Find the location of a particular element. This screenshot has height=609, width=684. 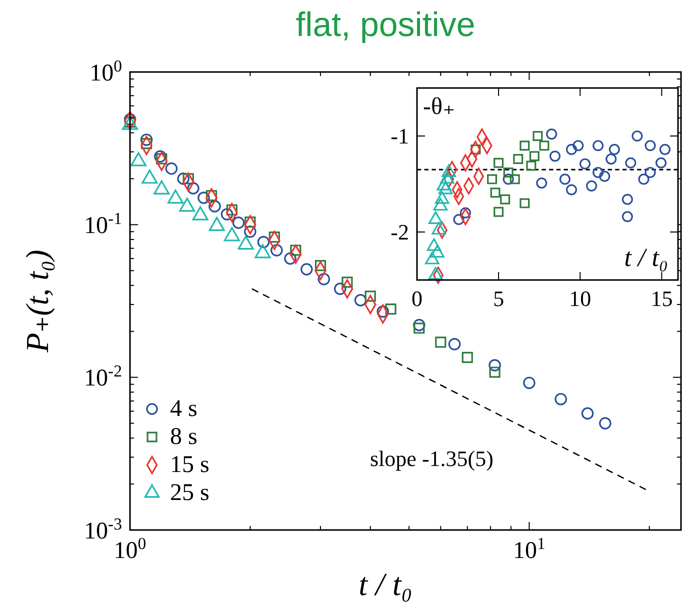

y-axis-title: P₊(t, t₀) is located at coordinates (37, 302).